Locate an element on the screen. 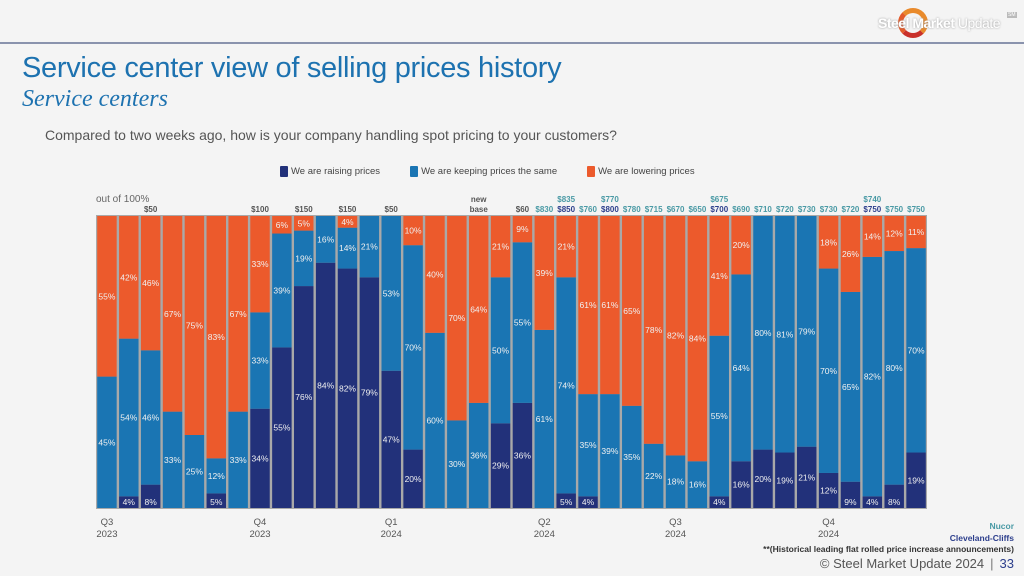 The image size is (1024, 576). data-label: 9% is located at coordinates (522, 229).